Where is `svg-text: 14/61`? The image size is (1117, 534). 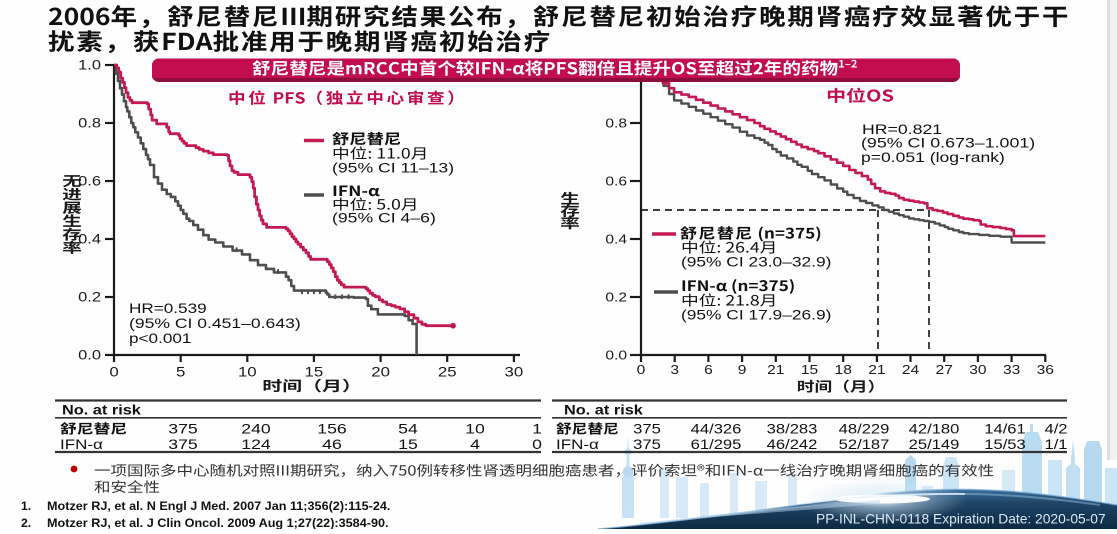
svg-text: 14/61 is located at coordinates (1004, 429).